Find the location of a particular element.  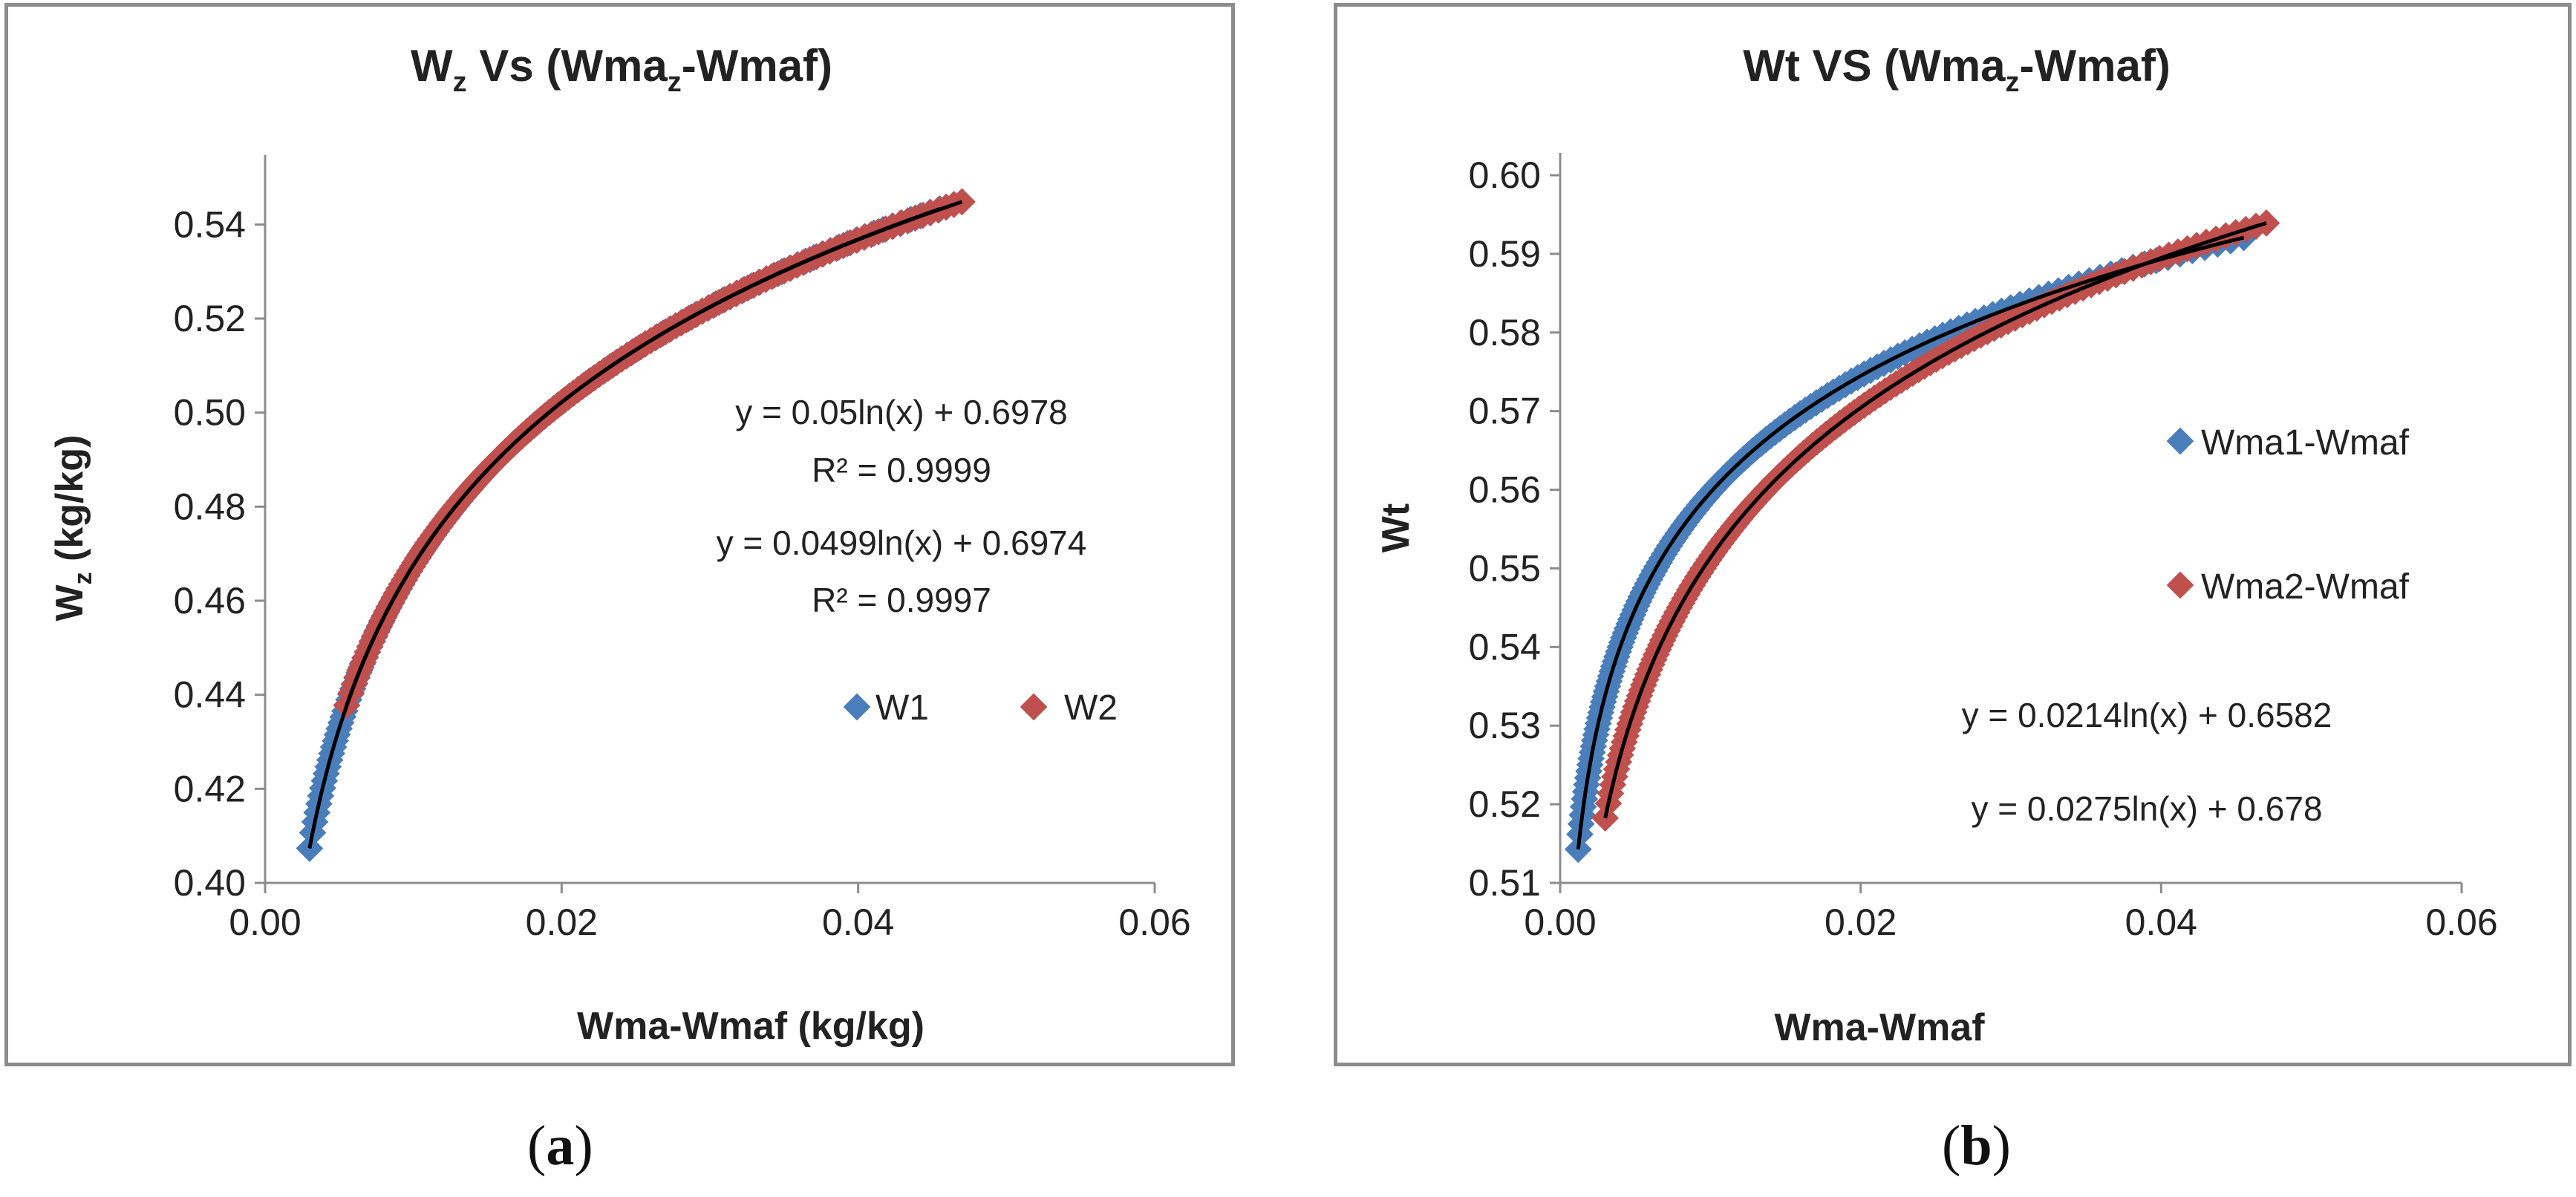

chart-a-equation-2: y = 0.0499ln(x) + 0.6974 is located at coordinates (902, 543).